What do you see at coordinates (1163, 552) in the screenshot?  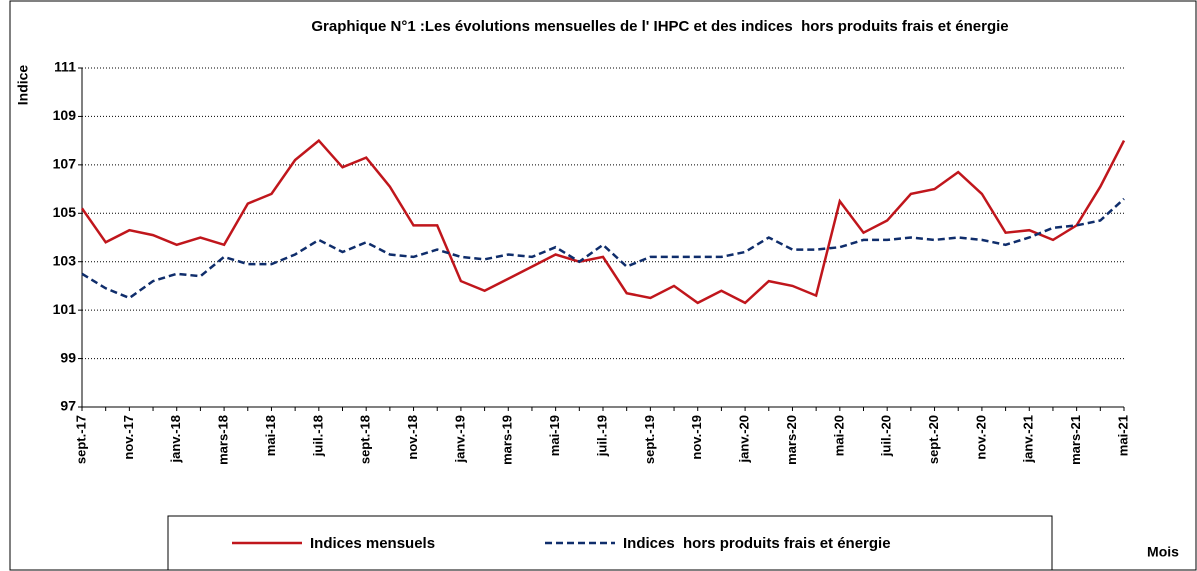 I see `x-axis-label: Mois` at bounding box center [1163, 552].